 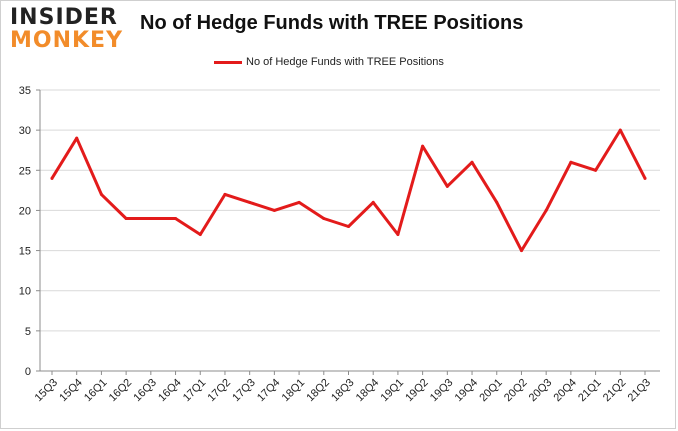 What do you see at coordinates (25, 211) in the screenshot?
I see `y-tick-label: 20` at bounding box center [25, 211].